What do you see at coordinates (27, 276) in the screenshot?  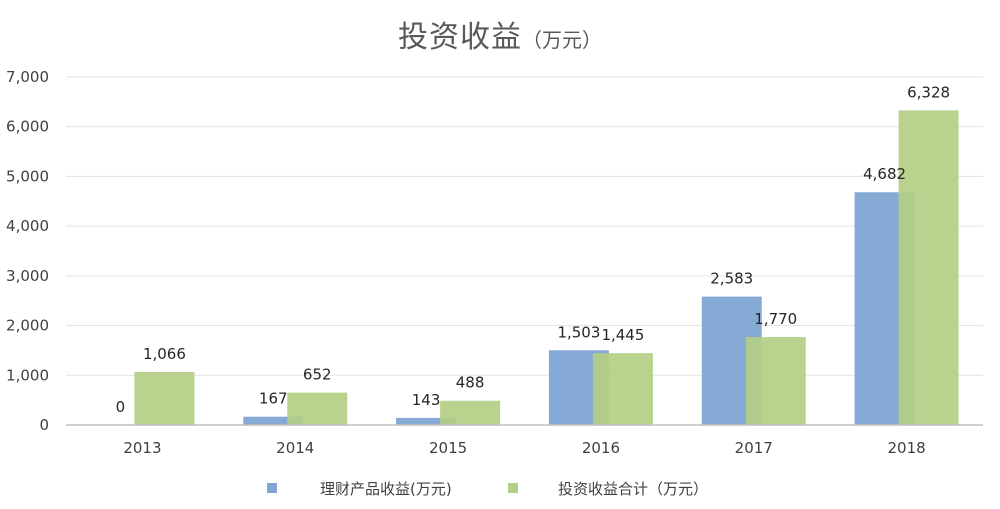 I see `y-tick-label: 3,000` at bounding box center [27, 276].